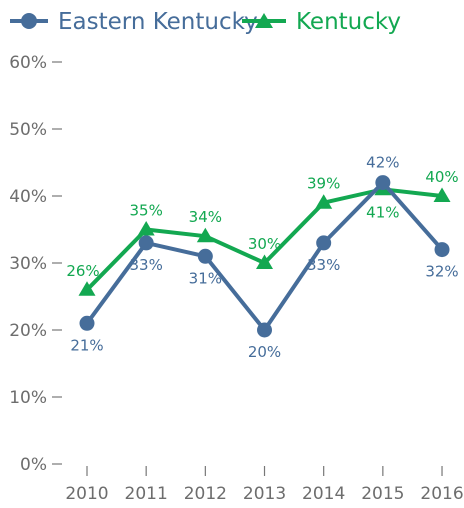 The width and height of the screenshot is (464, 508). Describe the element at coordinates (264, 352) in the screenshot. I see `data-label: 20%` at that location.